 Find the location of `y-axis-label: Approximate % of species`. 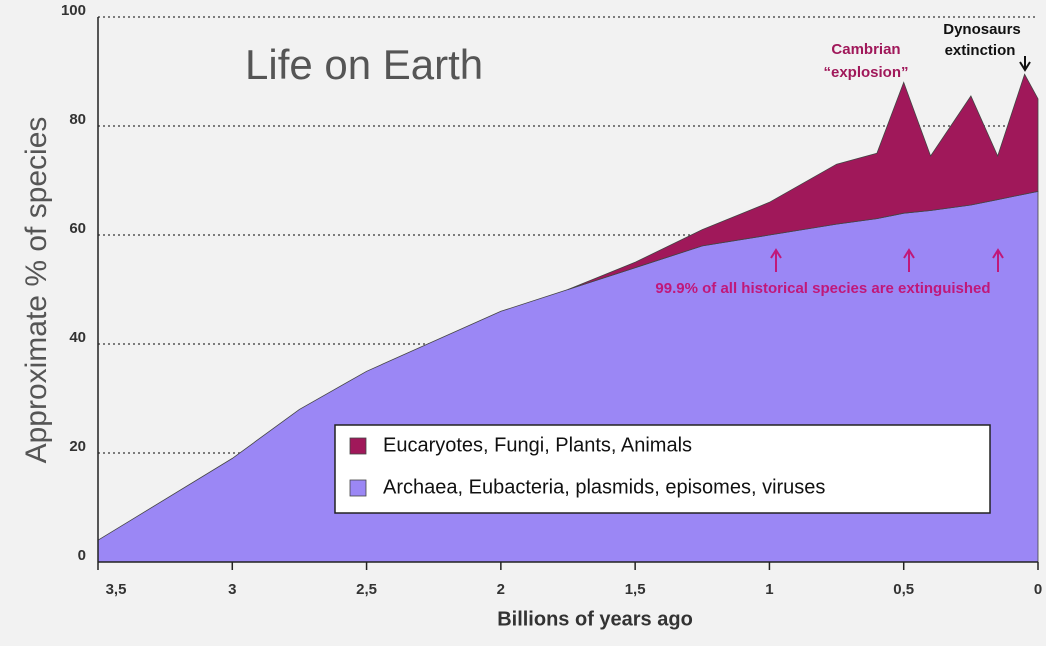

y-axis-label: Approximate % of species is located at coordinates (36, 290).